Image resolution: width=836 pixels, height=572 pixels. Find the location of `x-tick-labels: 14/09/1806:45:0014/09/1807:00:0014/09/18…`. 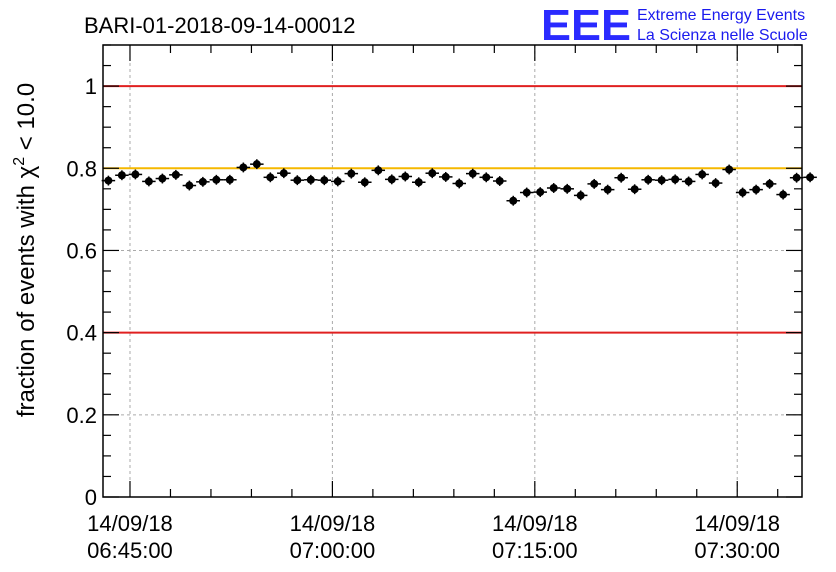

x-tick-labels: 14/09/1806:45:0014/09/1807:00:0014/09/18… is located at coordinates (433, 537).